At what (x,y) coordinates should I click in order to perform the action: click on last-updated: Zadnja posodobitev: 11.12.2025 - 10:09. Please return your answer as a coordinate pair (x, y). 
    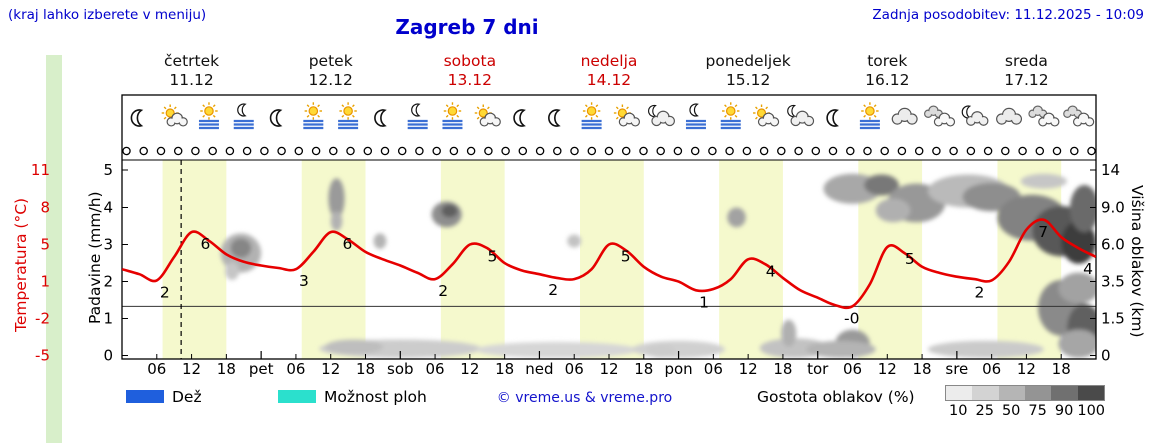
    Looking at the image, I should click on (1008, 15).